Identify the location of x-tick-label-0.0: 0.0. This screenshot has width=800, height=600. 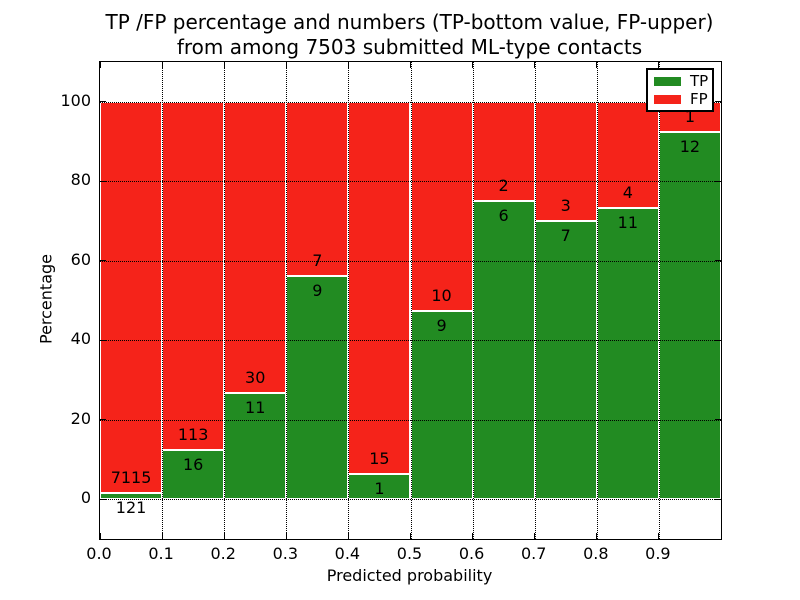
(99, 553).